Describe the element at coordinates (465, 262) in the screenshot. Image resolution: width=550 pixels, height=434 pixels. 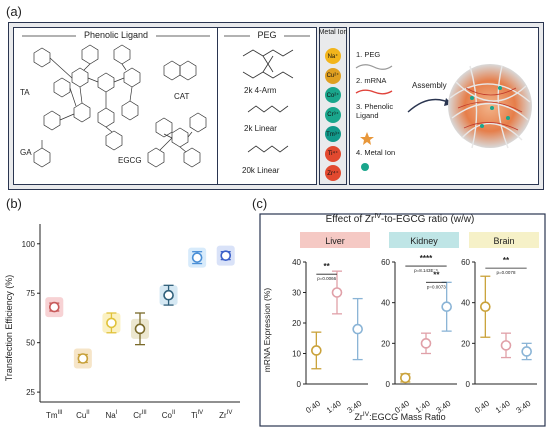
I see `chart-c-ytick-label: 60` at that location.